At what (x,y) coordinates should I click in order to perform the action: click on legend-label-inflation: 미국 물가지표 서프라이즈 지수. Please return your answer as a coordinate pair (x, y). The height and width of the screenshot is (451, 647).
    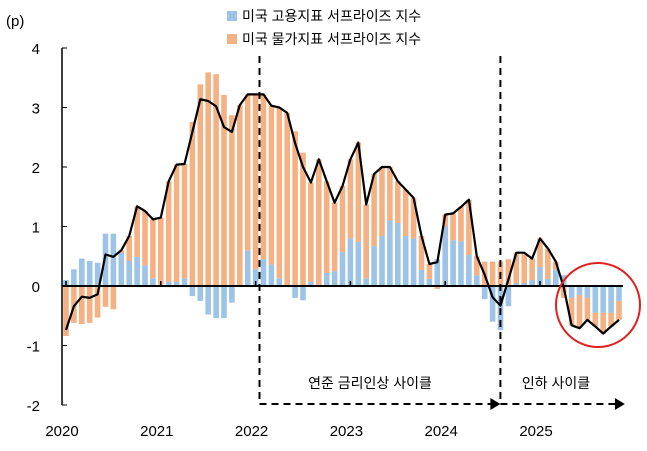
    Looking at the image, I should click on (331, 39).